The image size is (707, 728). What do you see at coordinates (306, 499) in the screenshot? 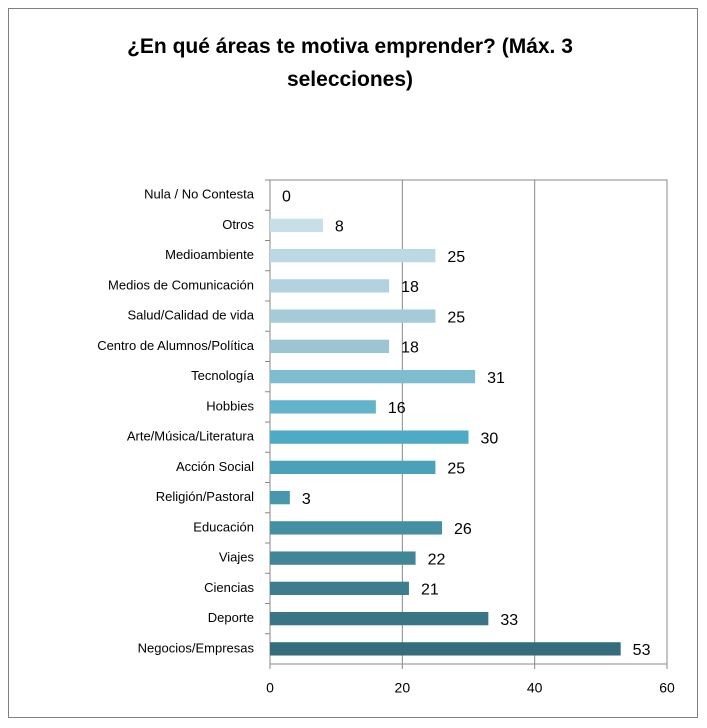
I see `value-label: 3` at bounding box center [306, 499].